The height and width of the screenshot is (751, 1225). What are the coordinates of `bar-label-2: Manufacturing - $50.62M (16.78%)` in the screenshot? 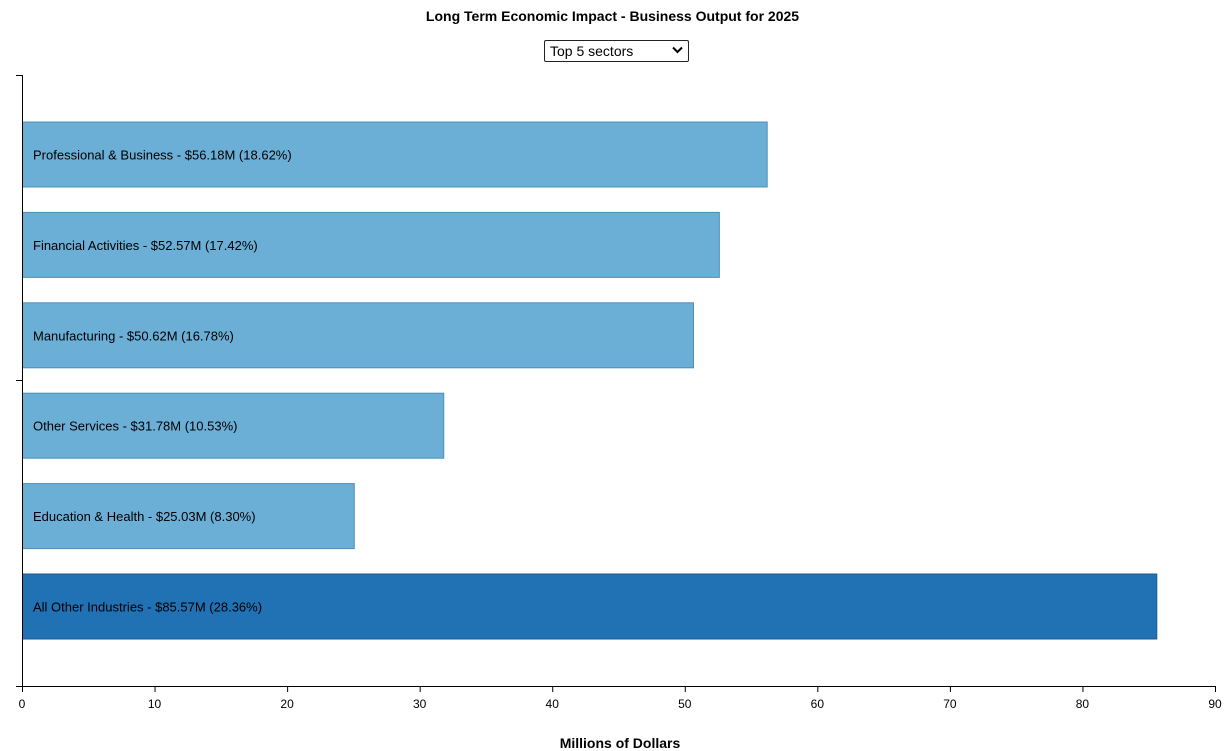 It's located at (133, 335).